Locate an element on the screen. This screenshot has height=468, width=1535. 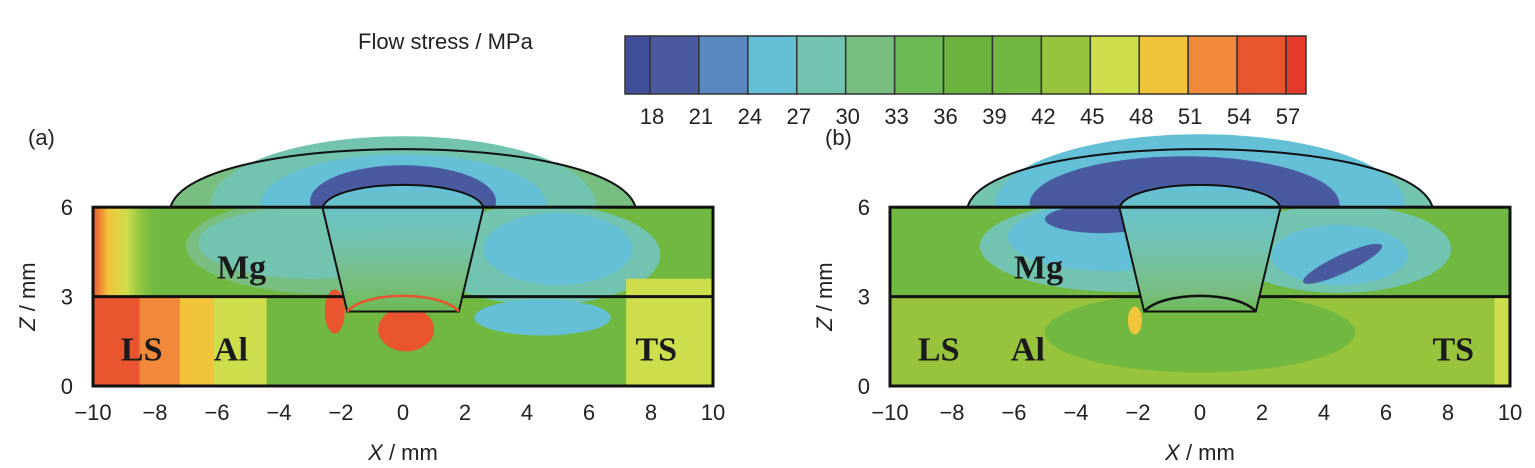
colorbar-tick-label: 18 is located at coordinates (652, 116).